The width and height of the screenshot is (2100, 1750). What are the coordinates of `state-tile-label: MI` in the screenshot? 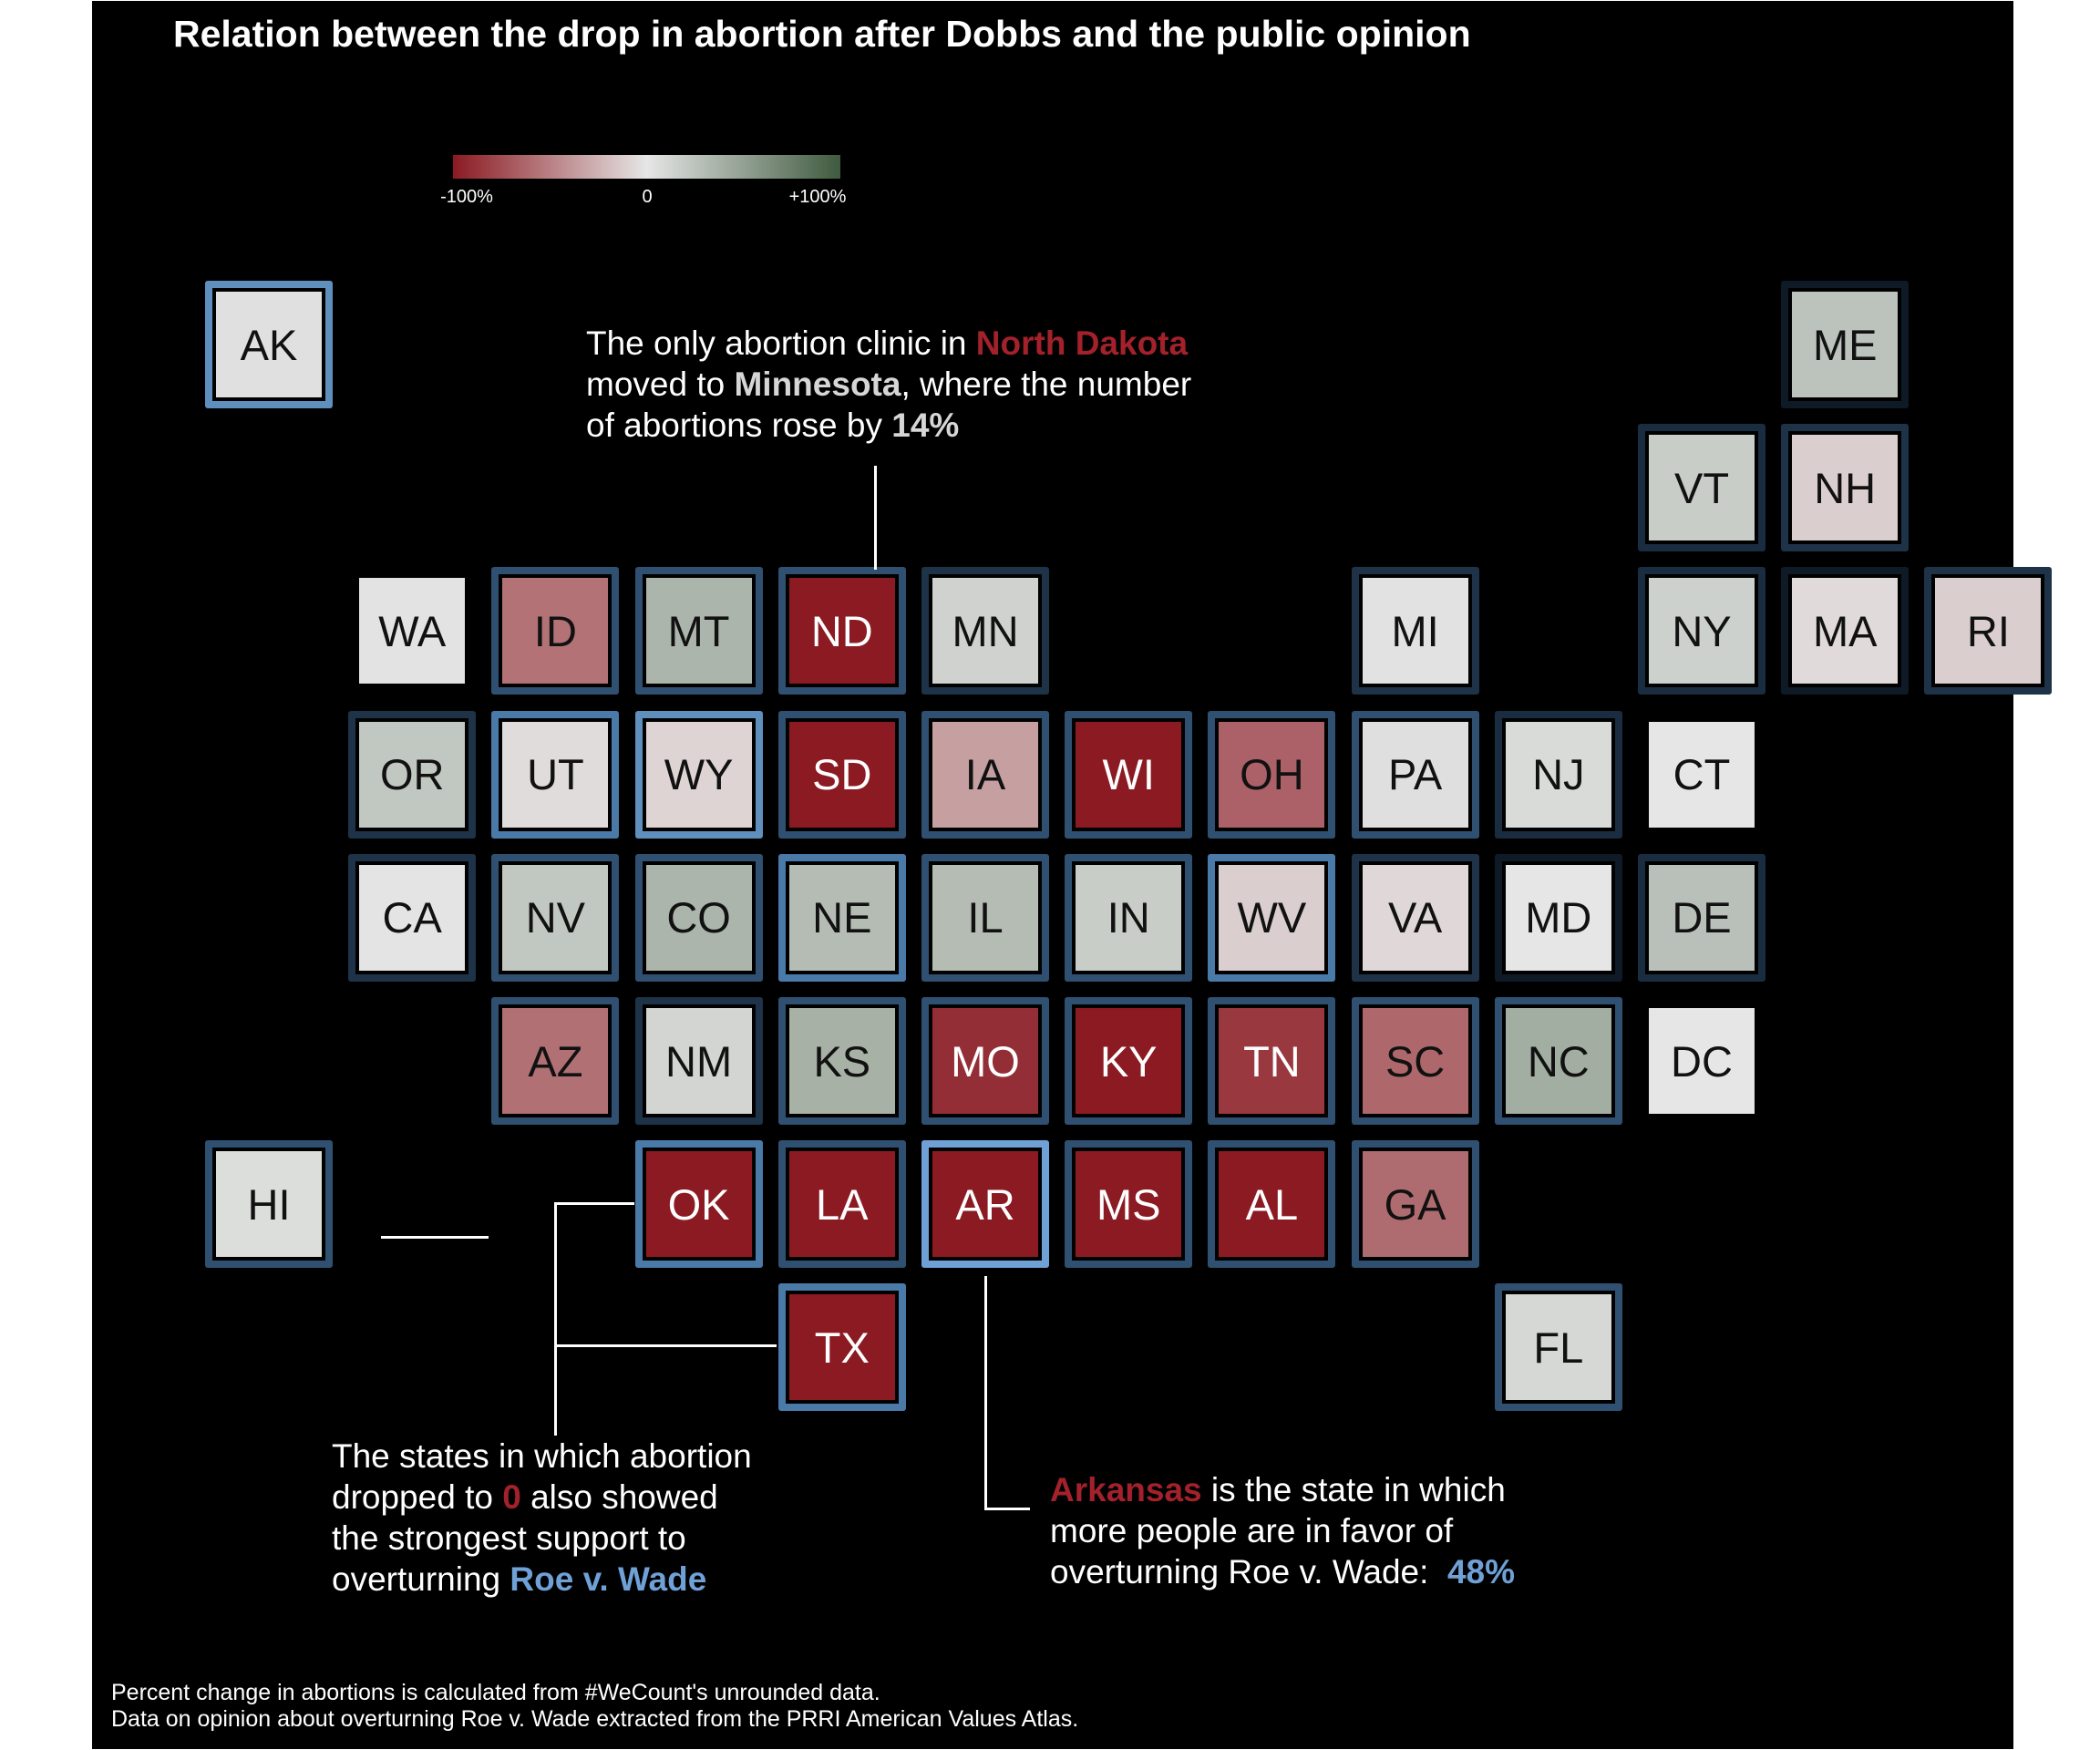 It's located at (1415, 631).